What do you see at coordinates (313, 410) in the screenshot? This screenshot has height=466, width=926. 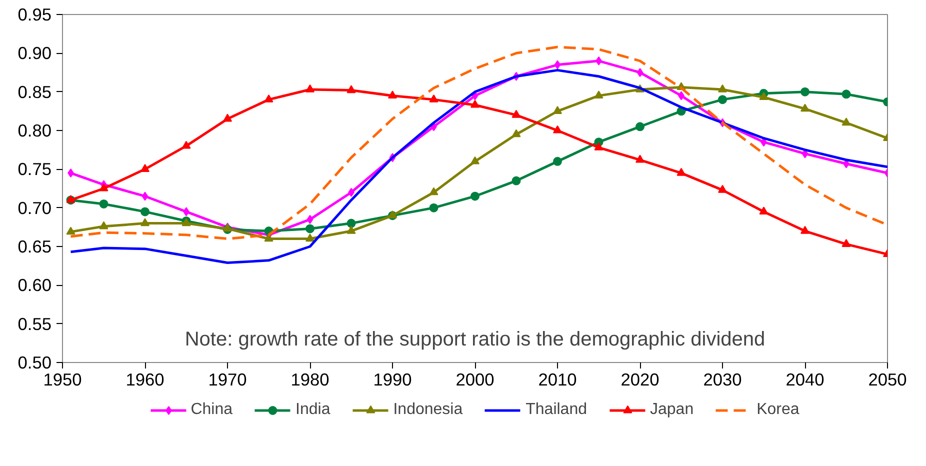 I see `legend-label: India` at bounding box center [313, 410].